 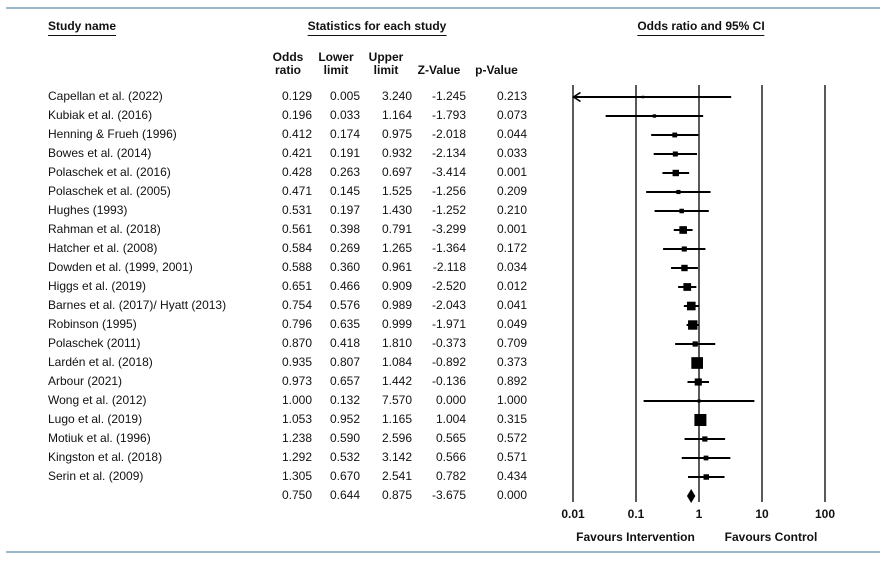 What do you see at coordinates (396, 457) in the screenshot?
I see `upper-limit-cell: 3.142` at bounding box center [396, 457].